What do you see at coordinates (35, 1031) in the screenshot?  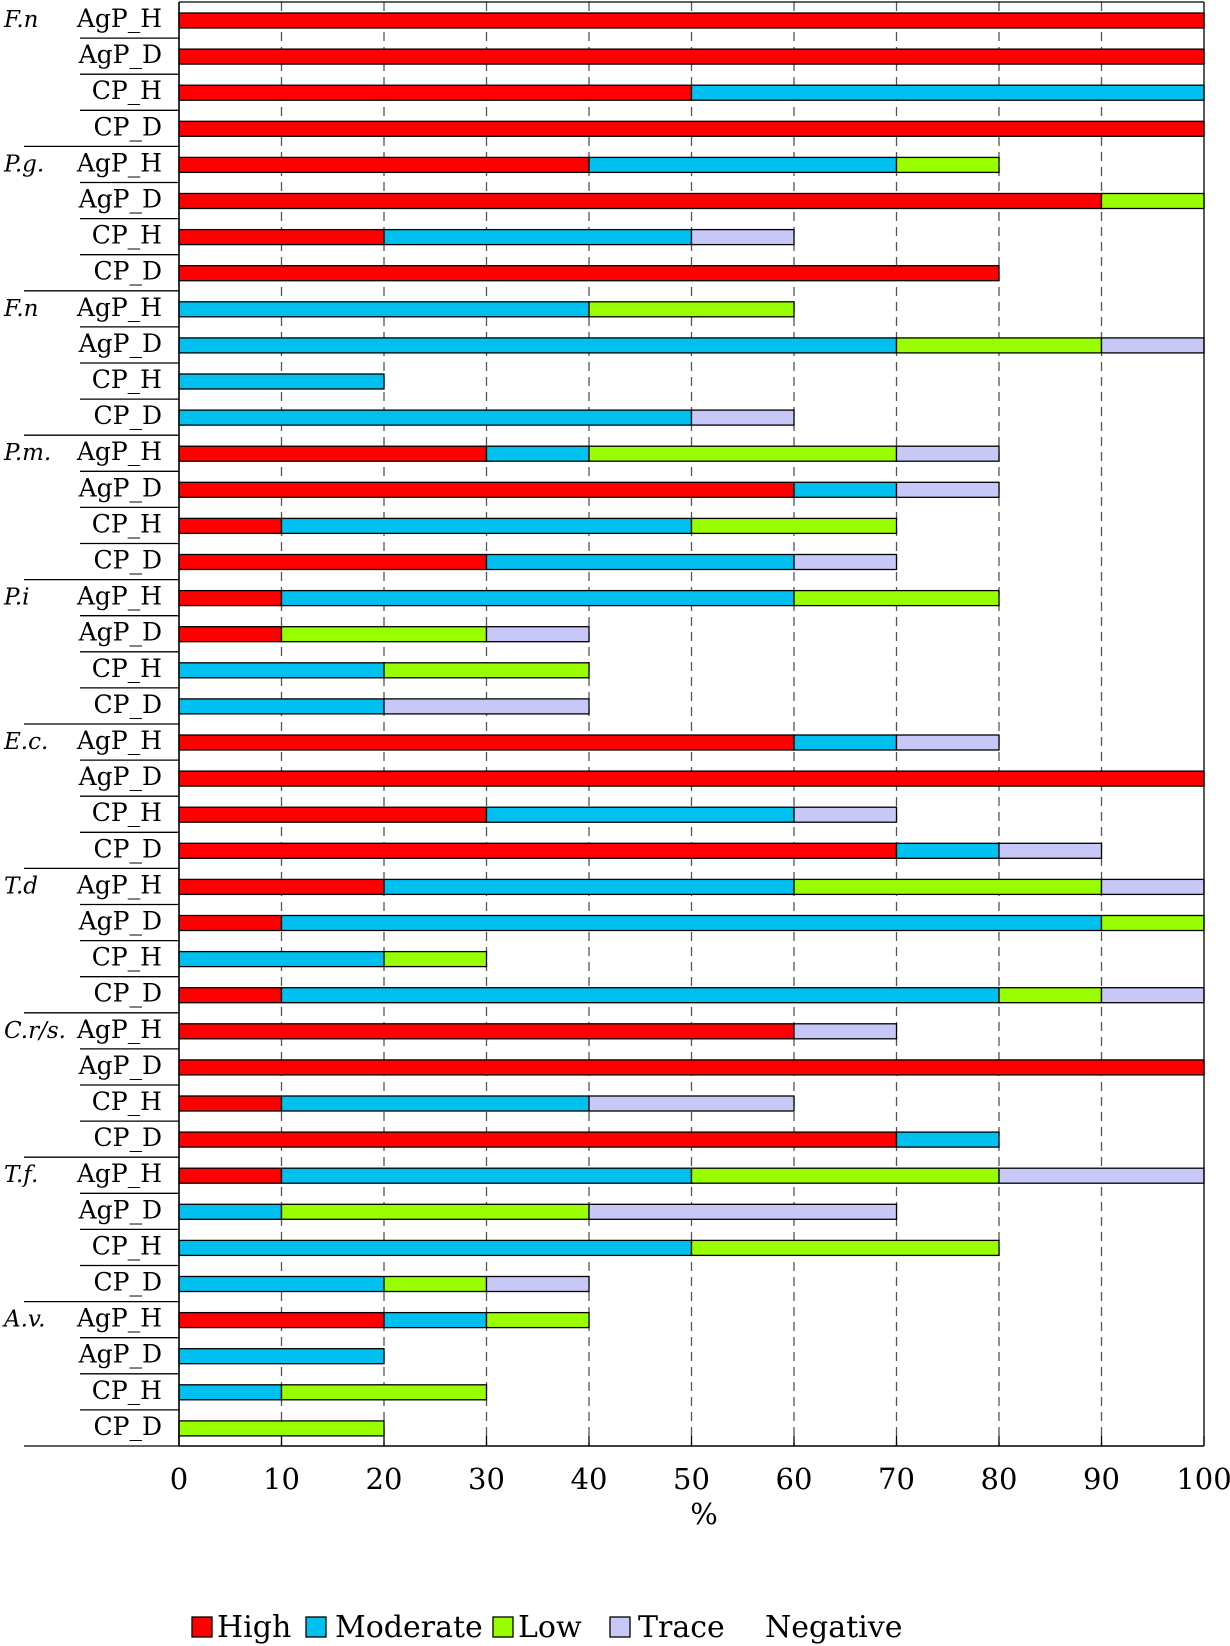 I see `group-label: C.r/s.` at bounding box center [35, 1031].